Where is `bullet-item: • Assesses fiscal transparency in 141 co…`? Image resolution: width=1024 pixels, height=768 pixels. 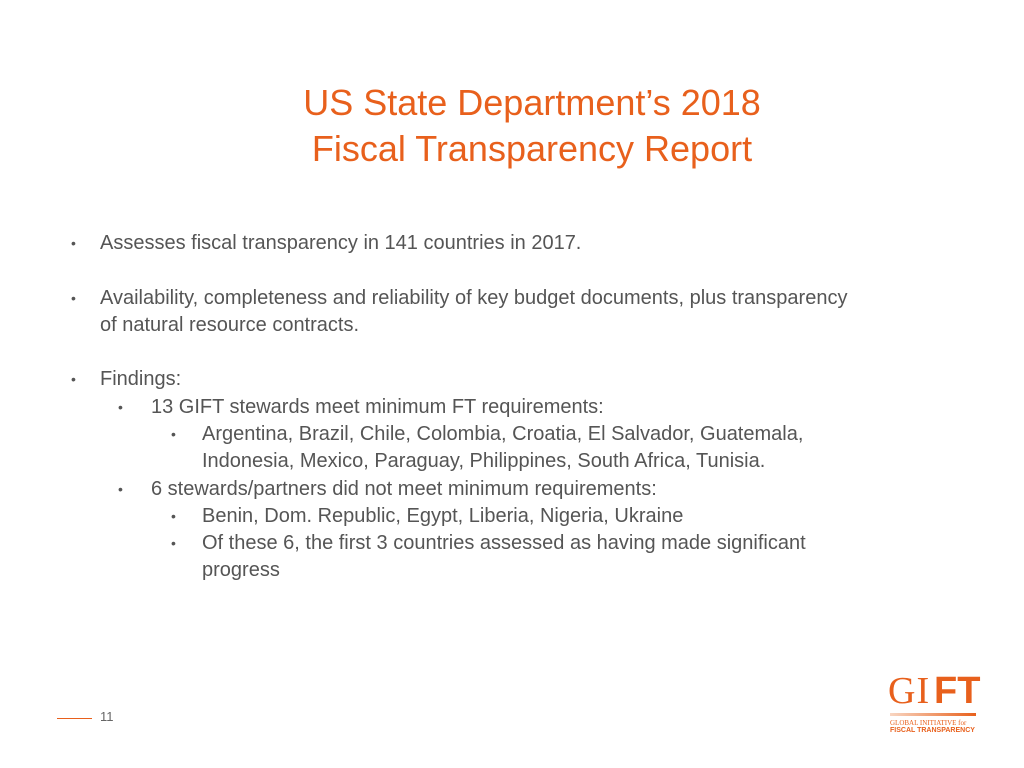
bullet-item: • Assesses fiscal transparency in 141 co… is located at coordinates (326, 243).